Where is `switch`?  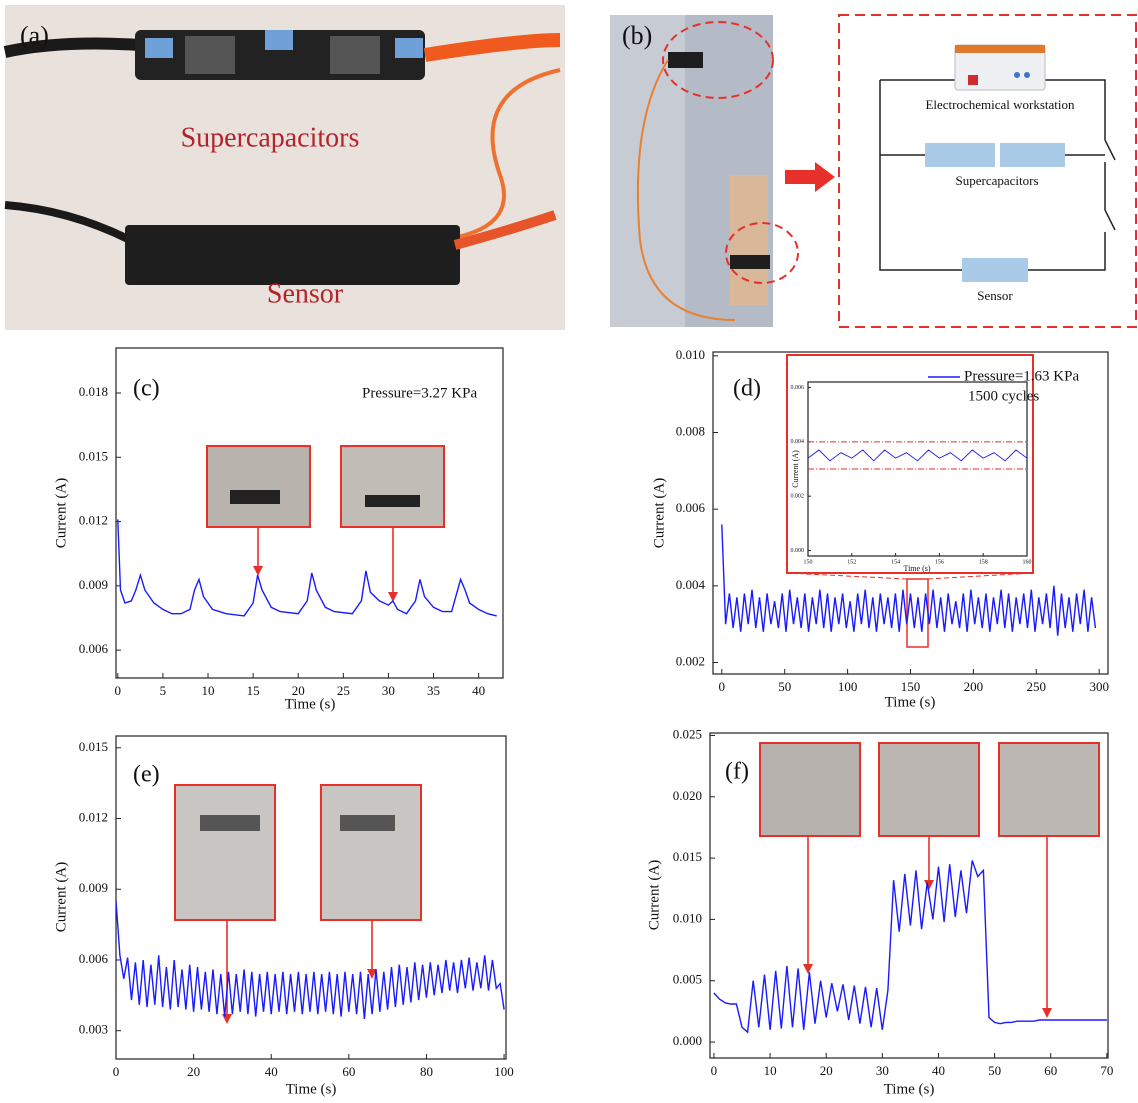 switch is located at coordinates (1110, 150).